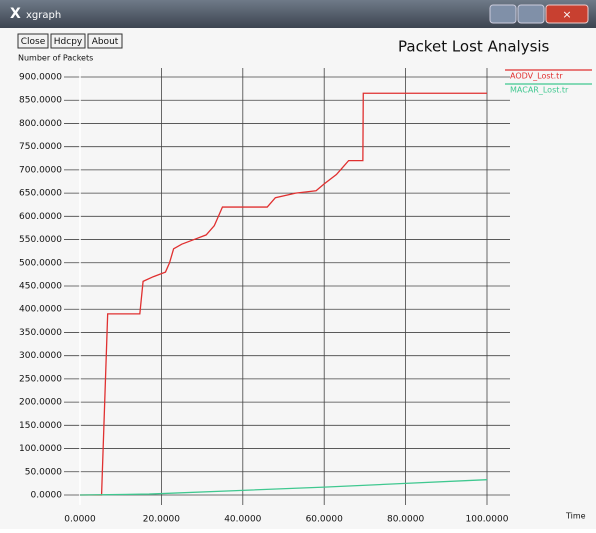  What do you see at coordinates (40, 287) in the screenshot?
I see `y-tick-label: 450.0000` at bounding box center [40, 287].